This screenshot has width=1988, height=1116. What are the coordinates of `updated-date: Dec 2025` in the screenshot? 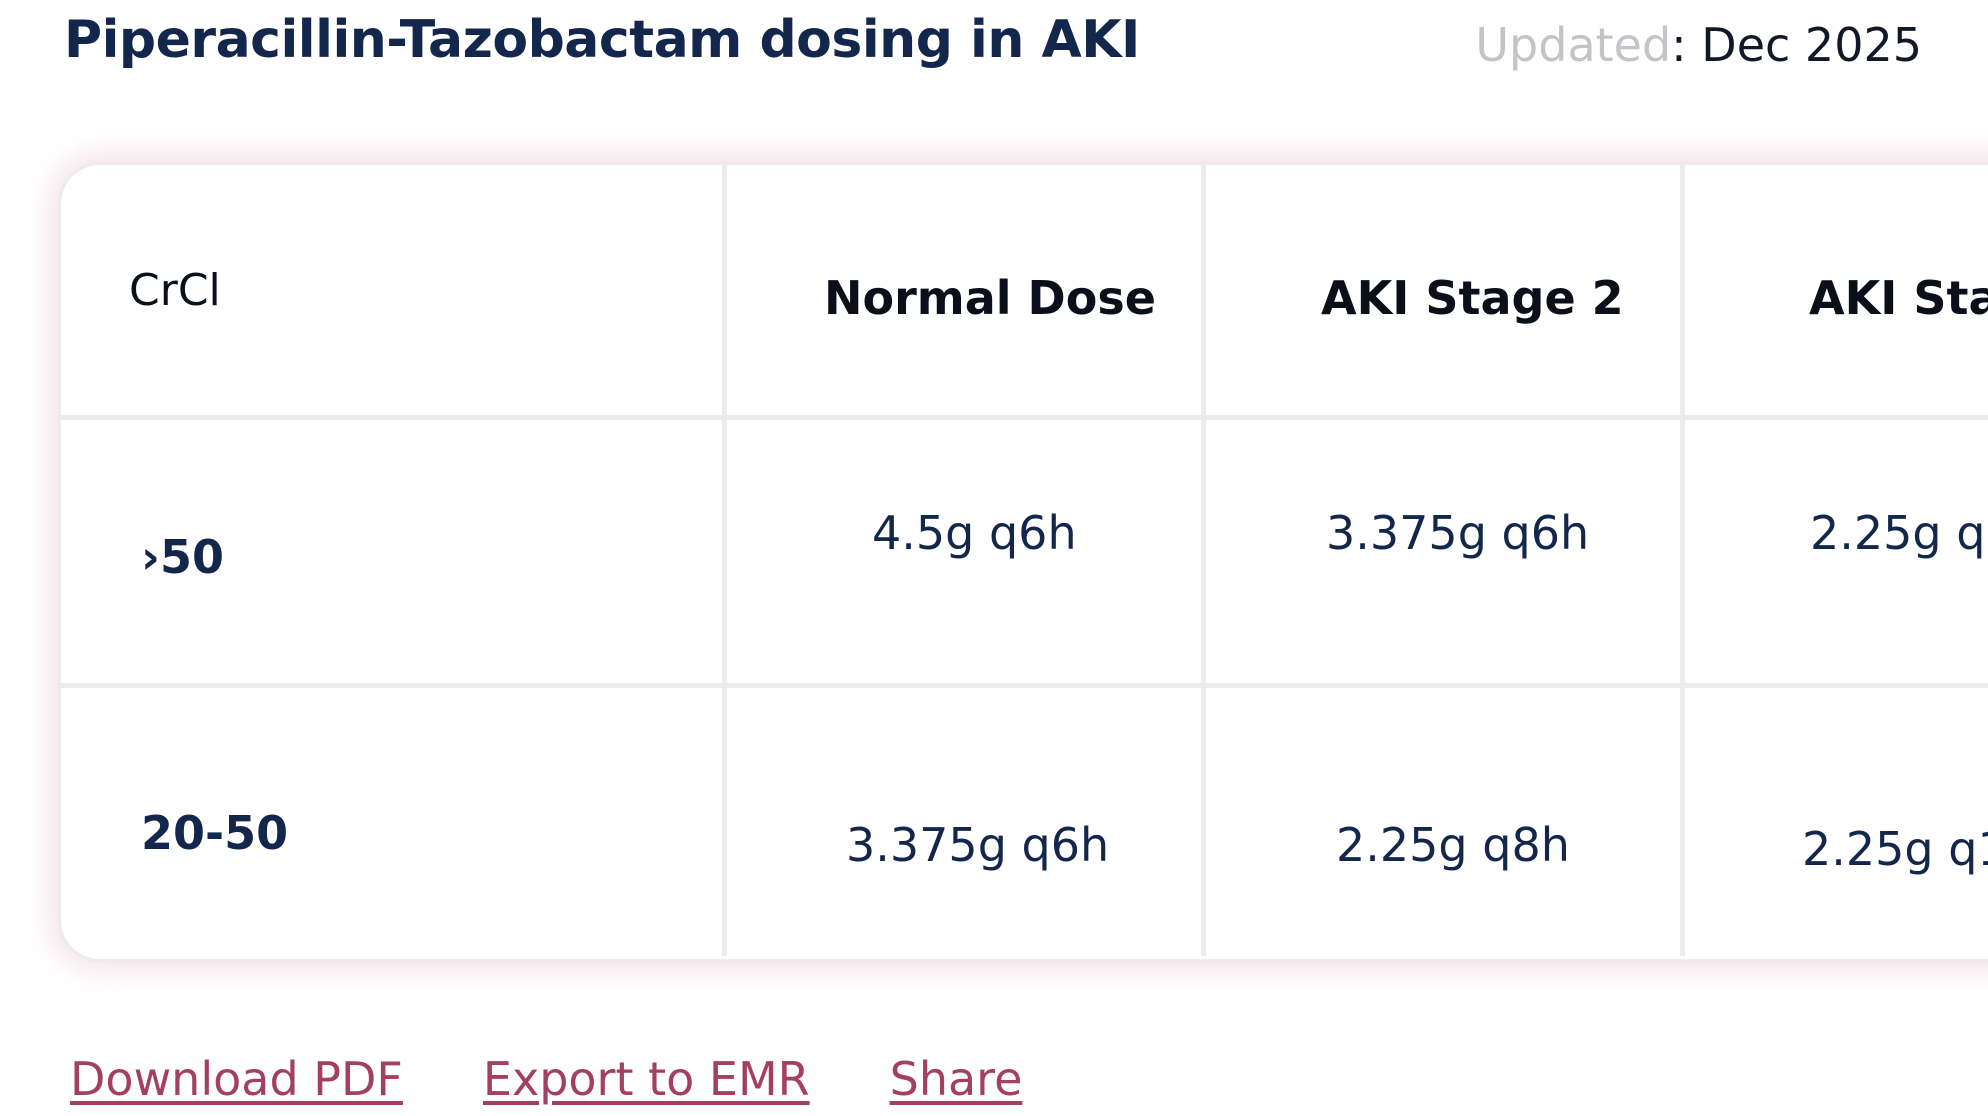 It's located at (1804, 45).